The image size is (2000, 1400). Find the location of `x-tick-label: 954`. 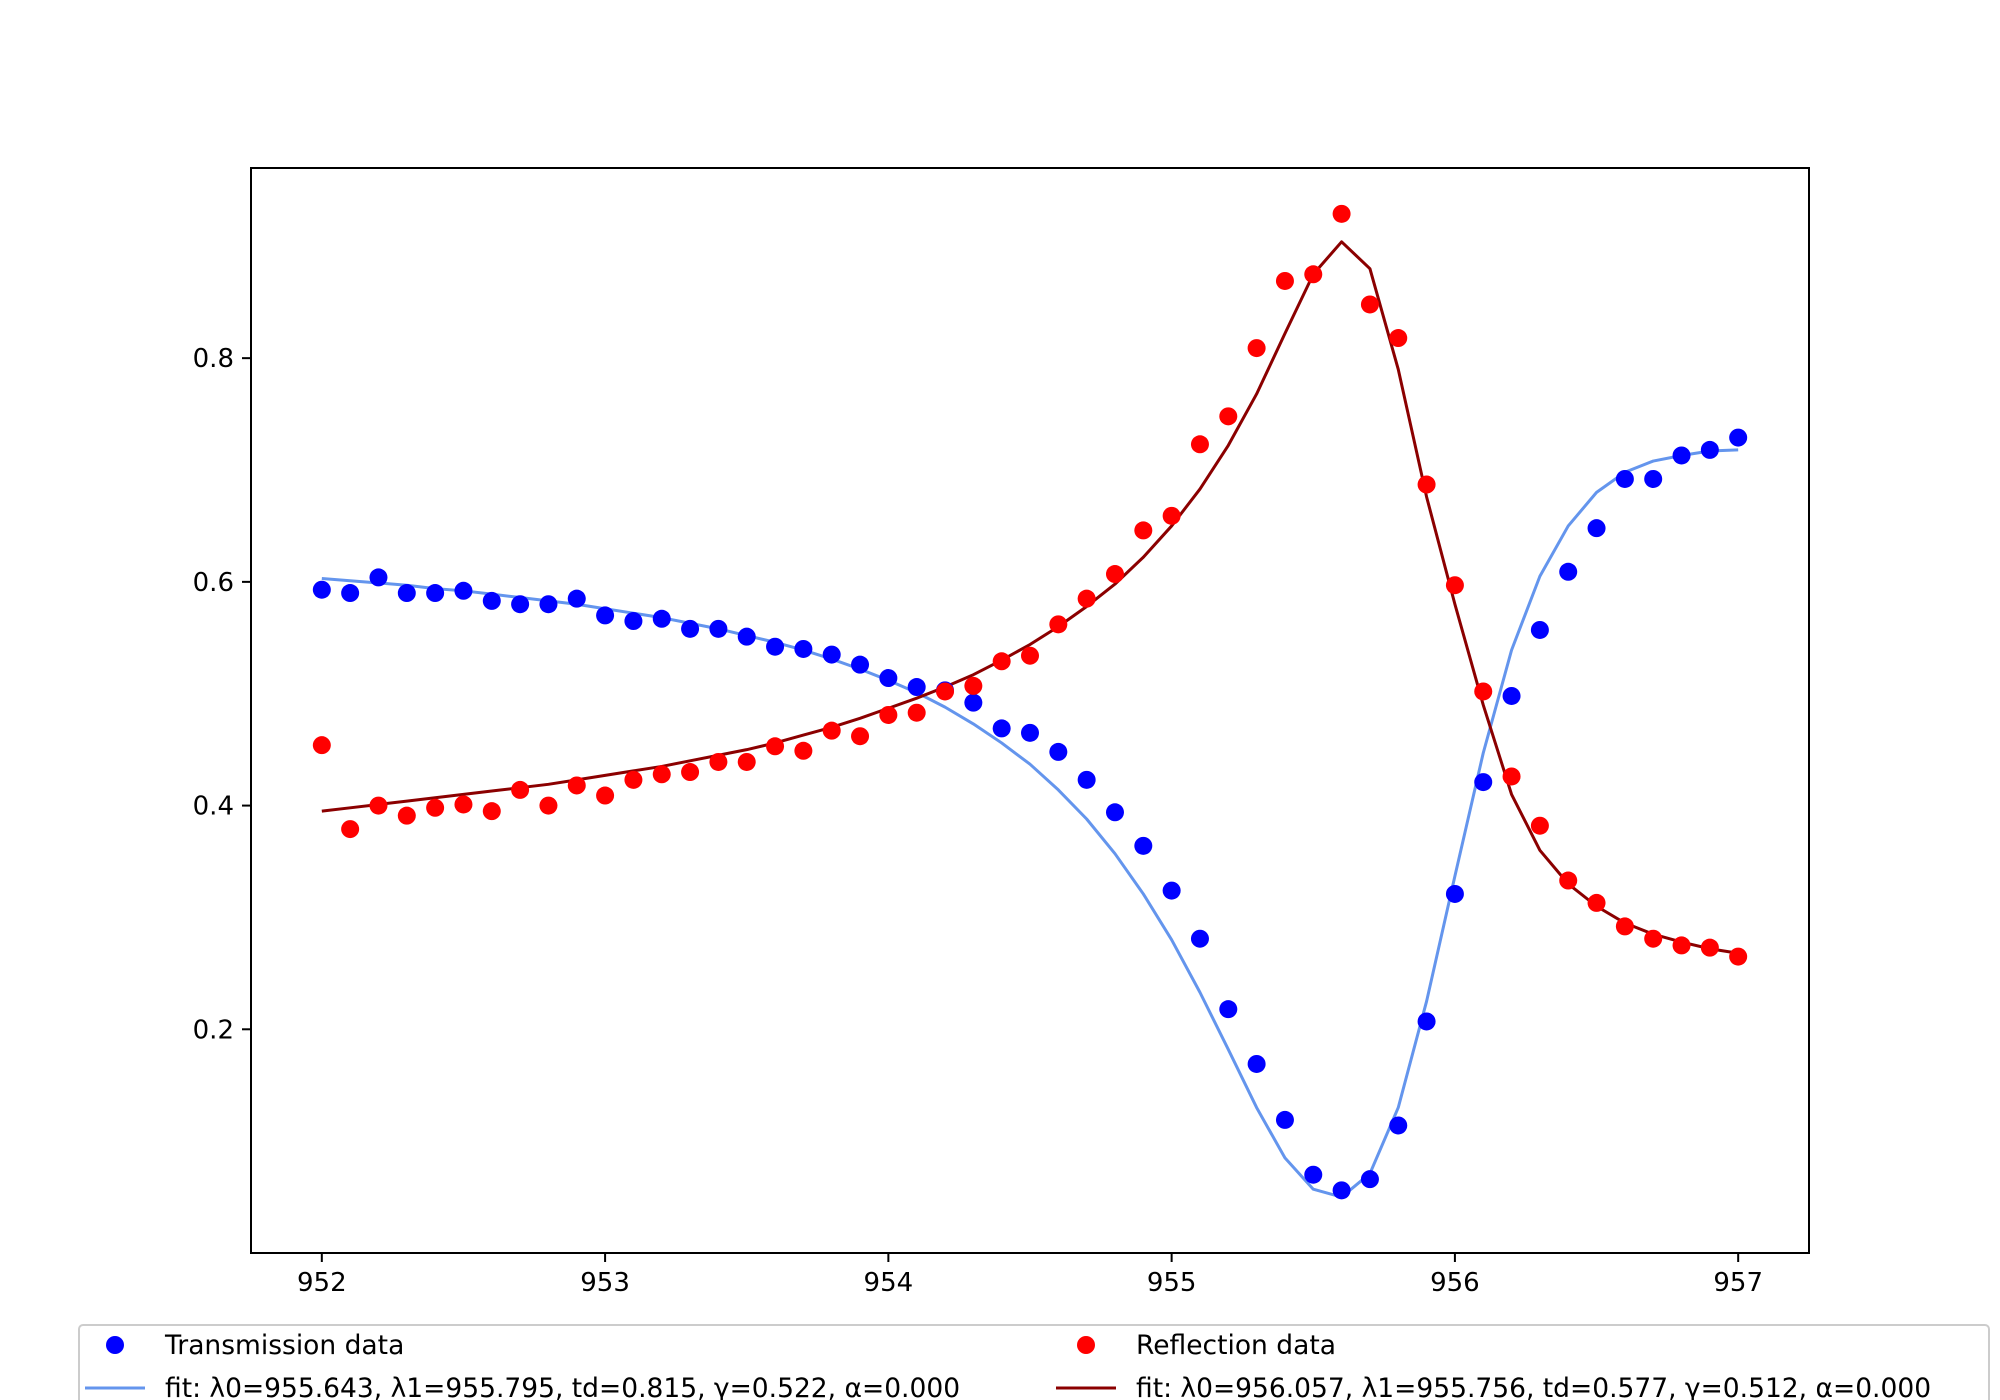

x-tick-label: 954 is located at coordinates (889, 1283).